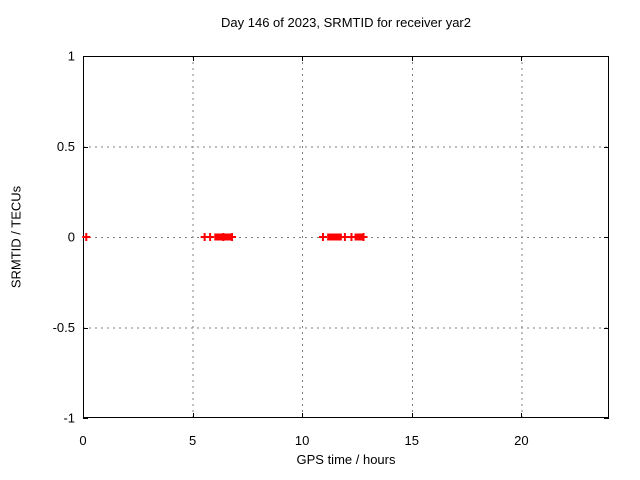 The width and height of the screenshot is (640, 480). Describe the element at coordinates (64, 327) in the screenshot. I see `y-tick-label: -0.5` at that location.